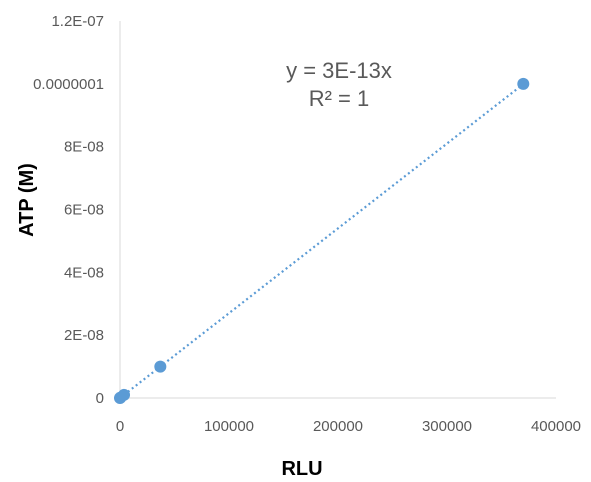 Image resolution: width=591 pixels, height=482 pixels. I want to click on y-tick-label: 0, so click(100, 398).